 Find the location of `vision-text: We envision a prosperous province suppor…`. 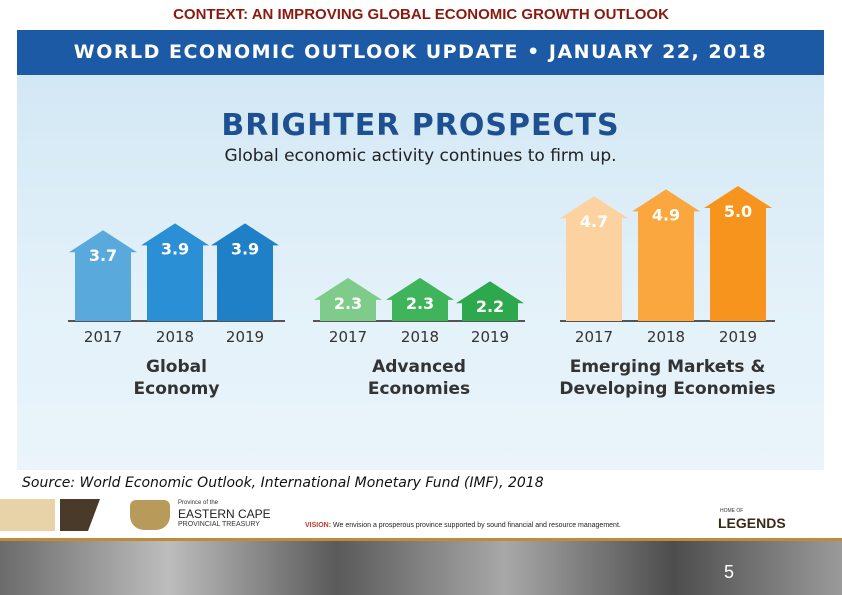

vision-text: We envision a prosperous province suppor… is located at coordinates (477, 525).